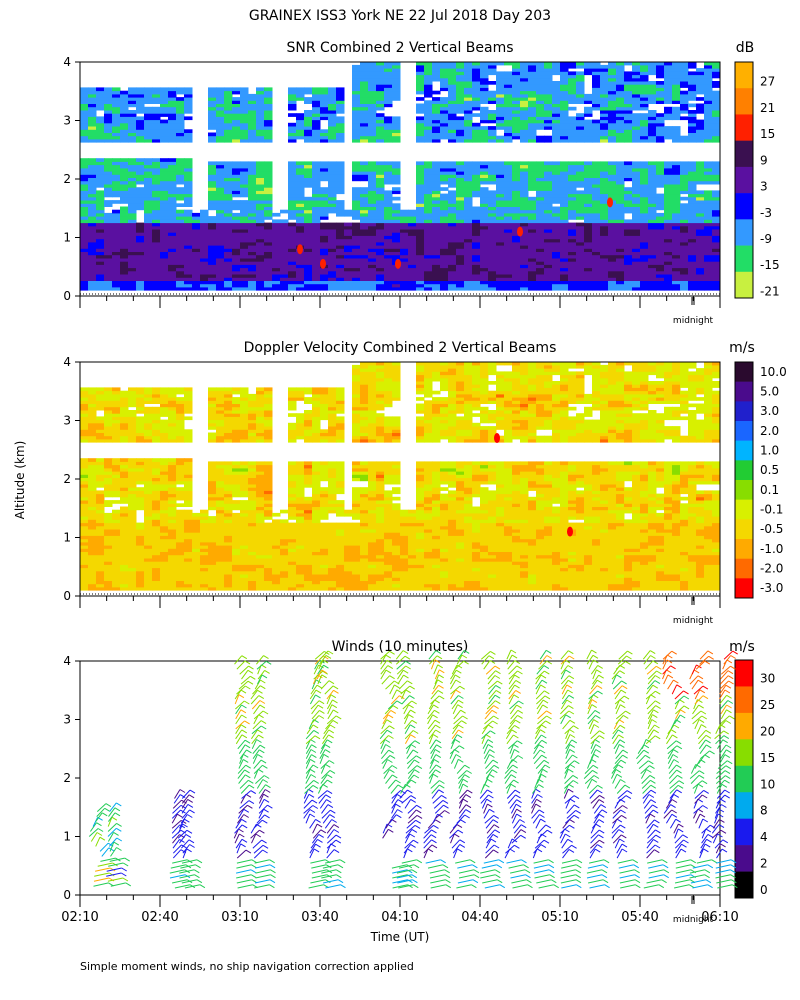 The height and width of the screenshot is (1000, 800). I want to click on colorbar-label: 9, so click(764, 160).